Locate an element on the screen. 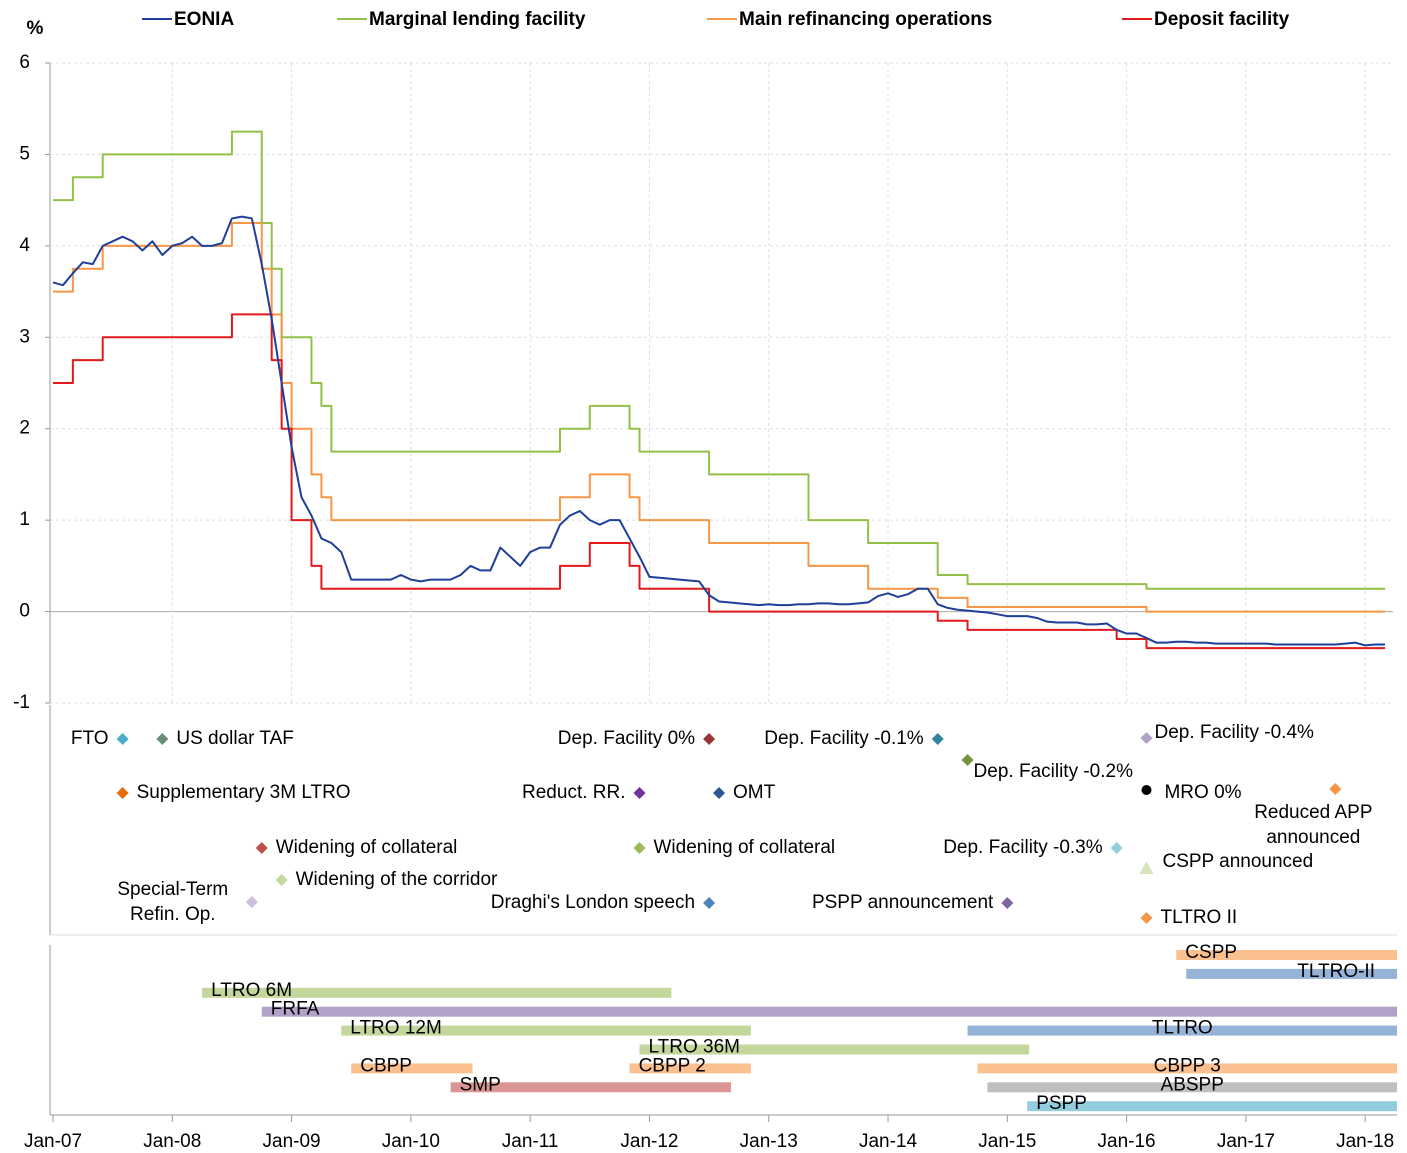  program-label: CBPP 2 is located at coordinates (672, 1065).